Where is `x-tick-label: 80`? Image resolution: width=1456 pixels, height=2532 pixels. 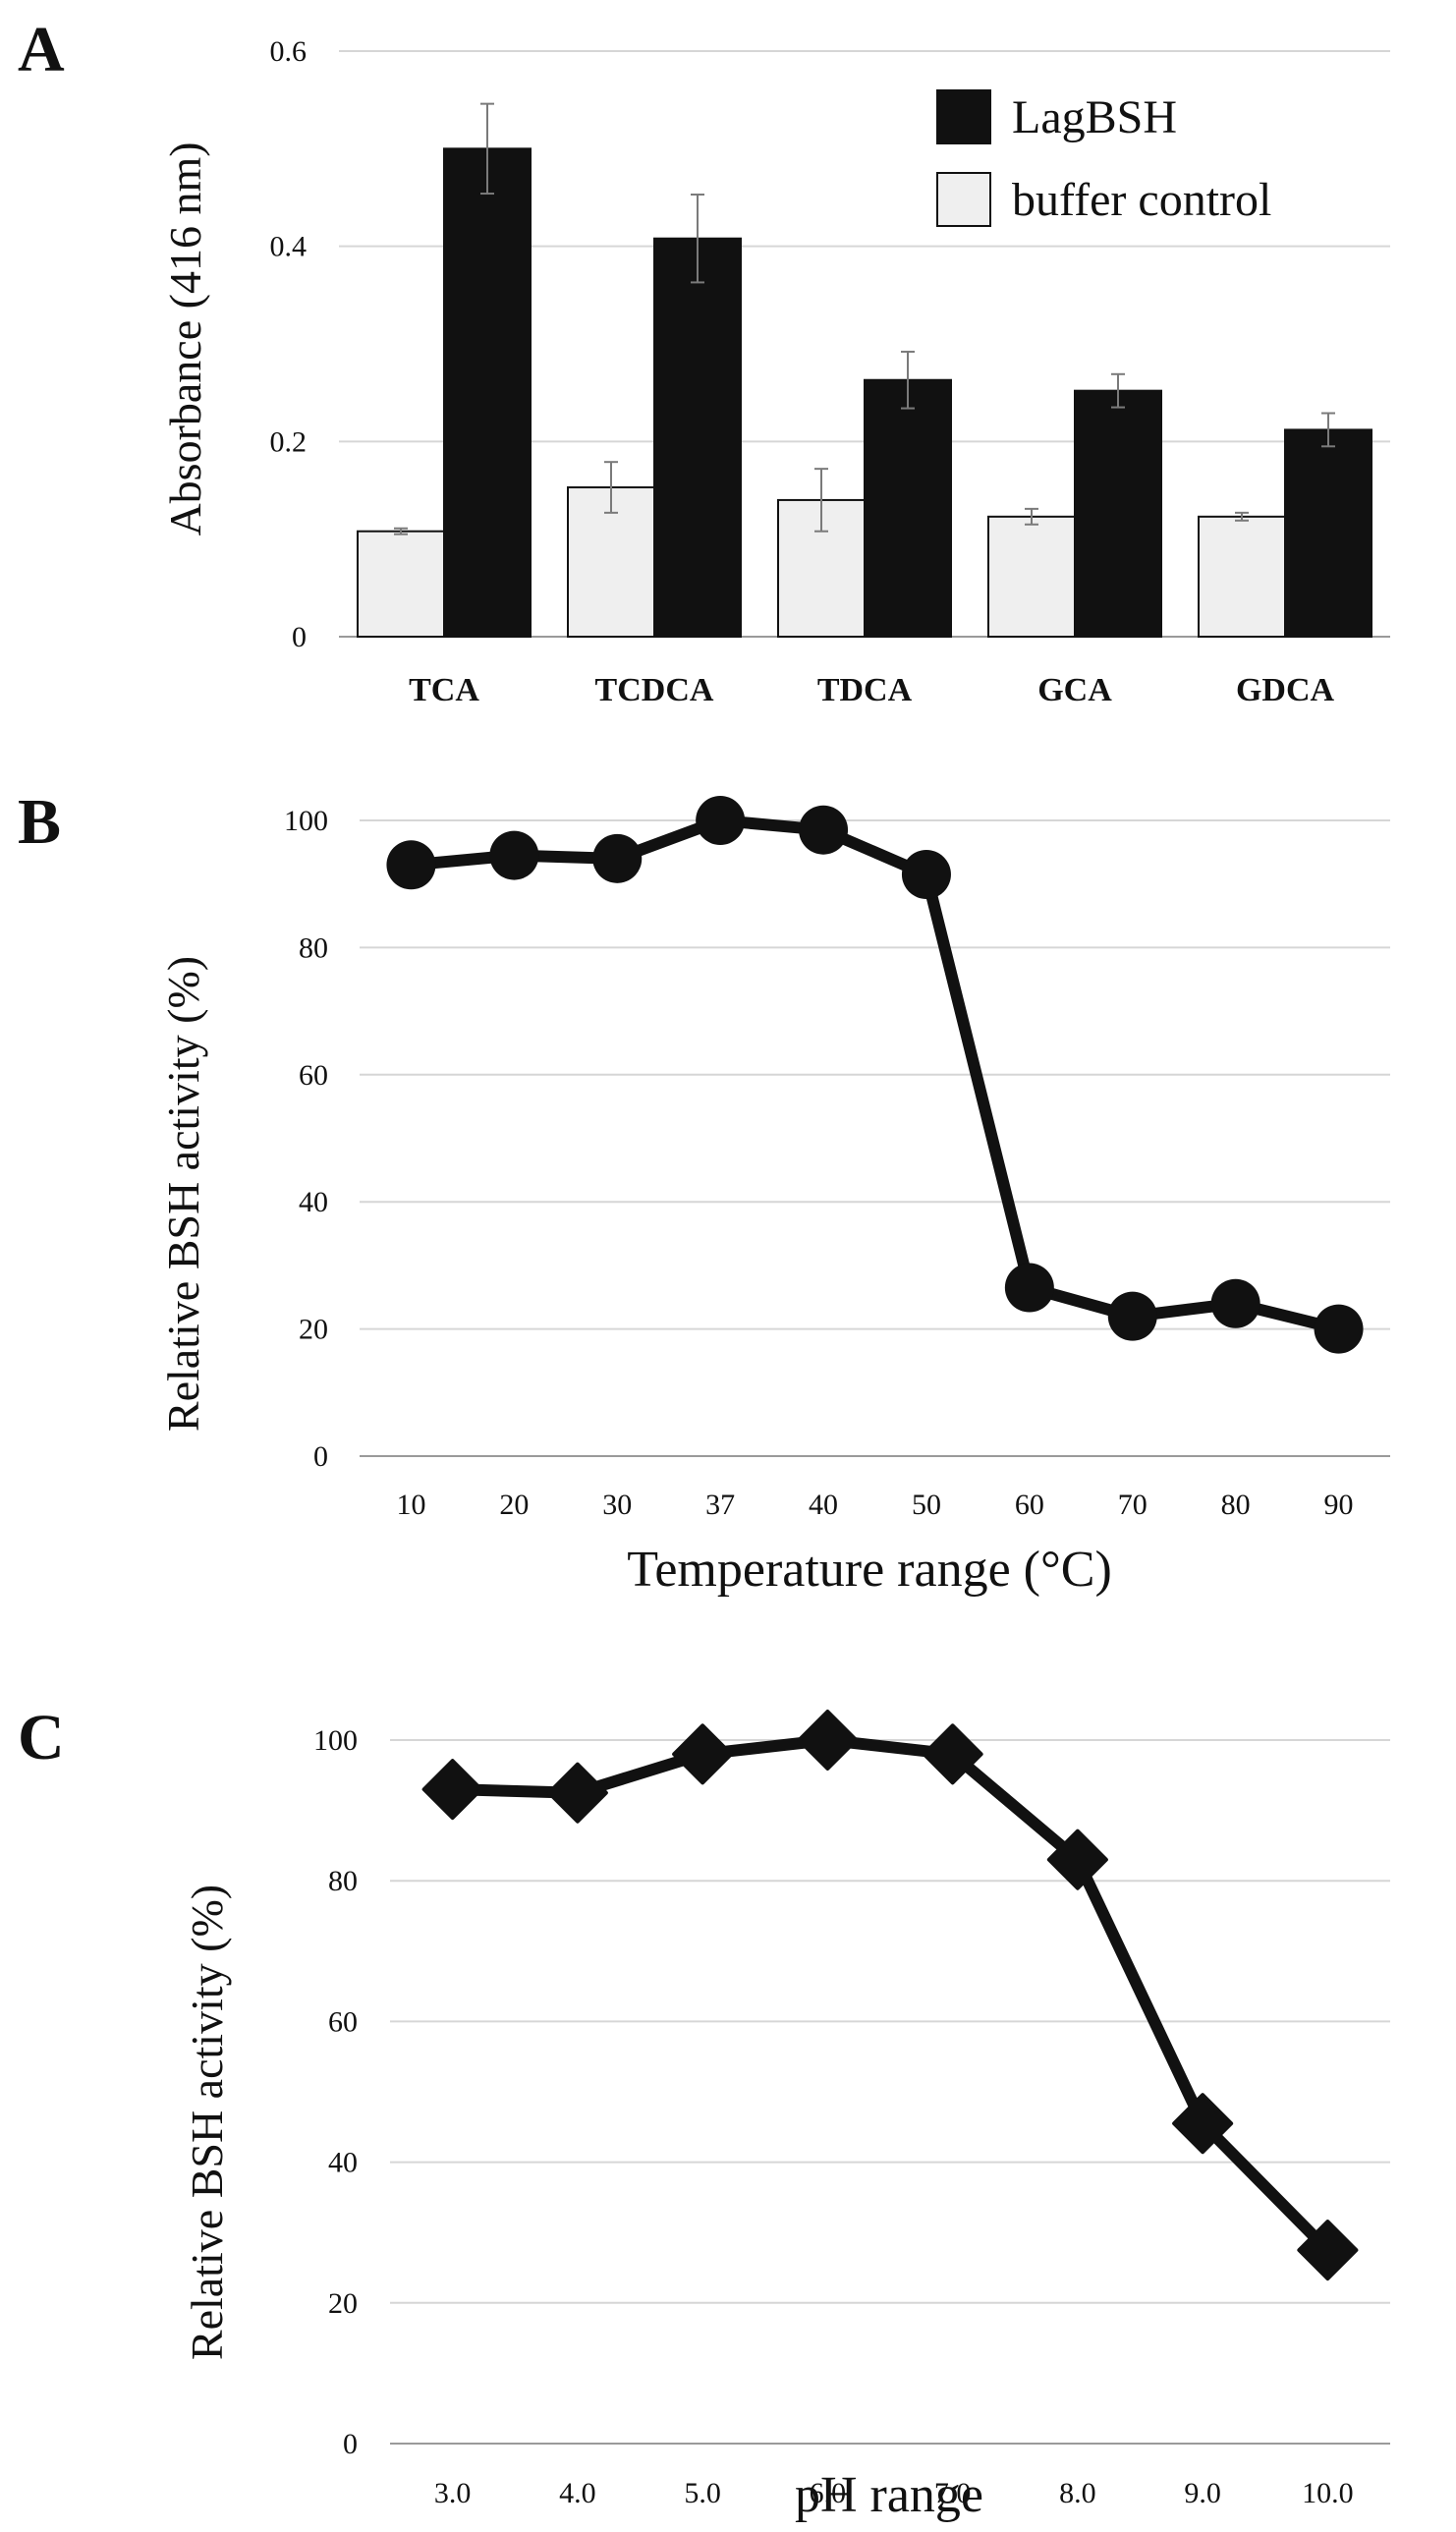 x-tick-label: 80 is located at coordinates (1236, 1505).